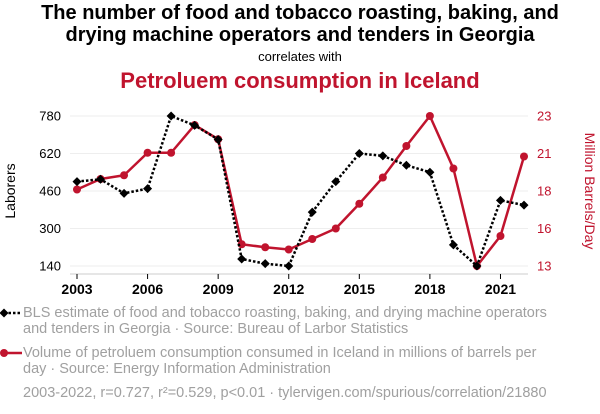  Describe the element at coordinates (544, 153) in the screenshot. I see `y-right-tick-label: 21` at that location.